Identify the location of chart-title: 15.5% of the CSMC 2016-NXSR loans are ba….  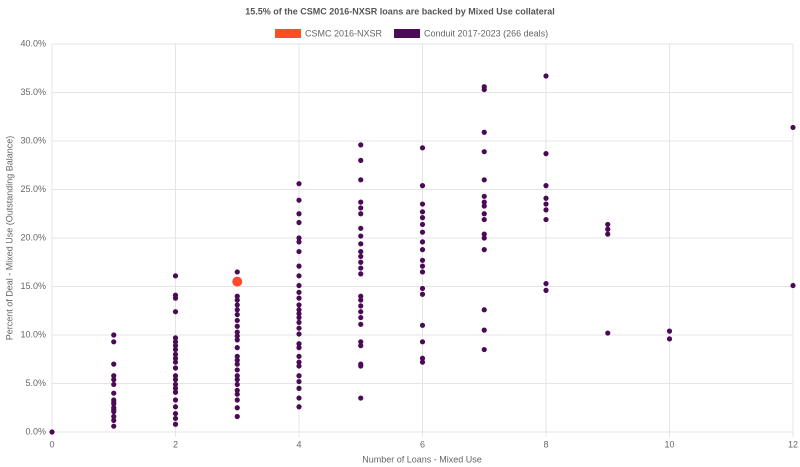
(400, 11).